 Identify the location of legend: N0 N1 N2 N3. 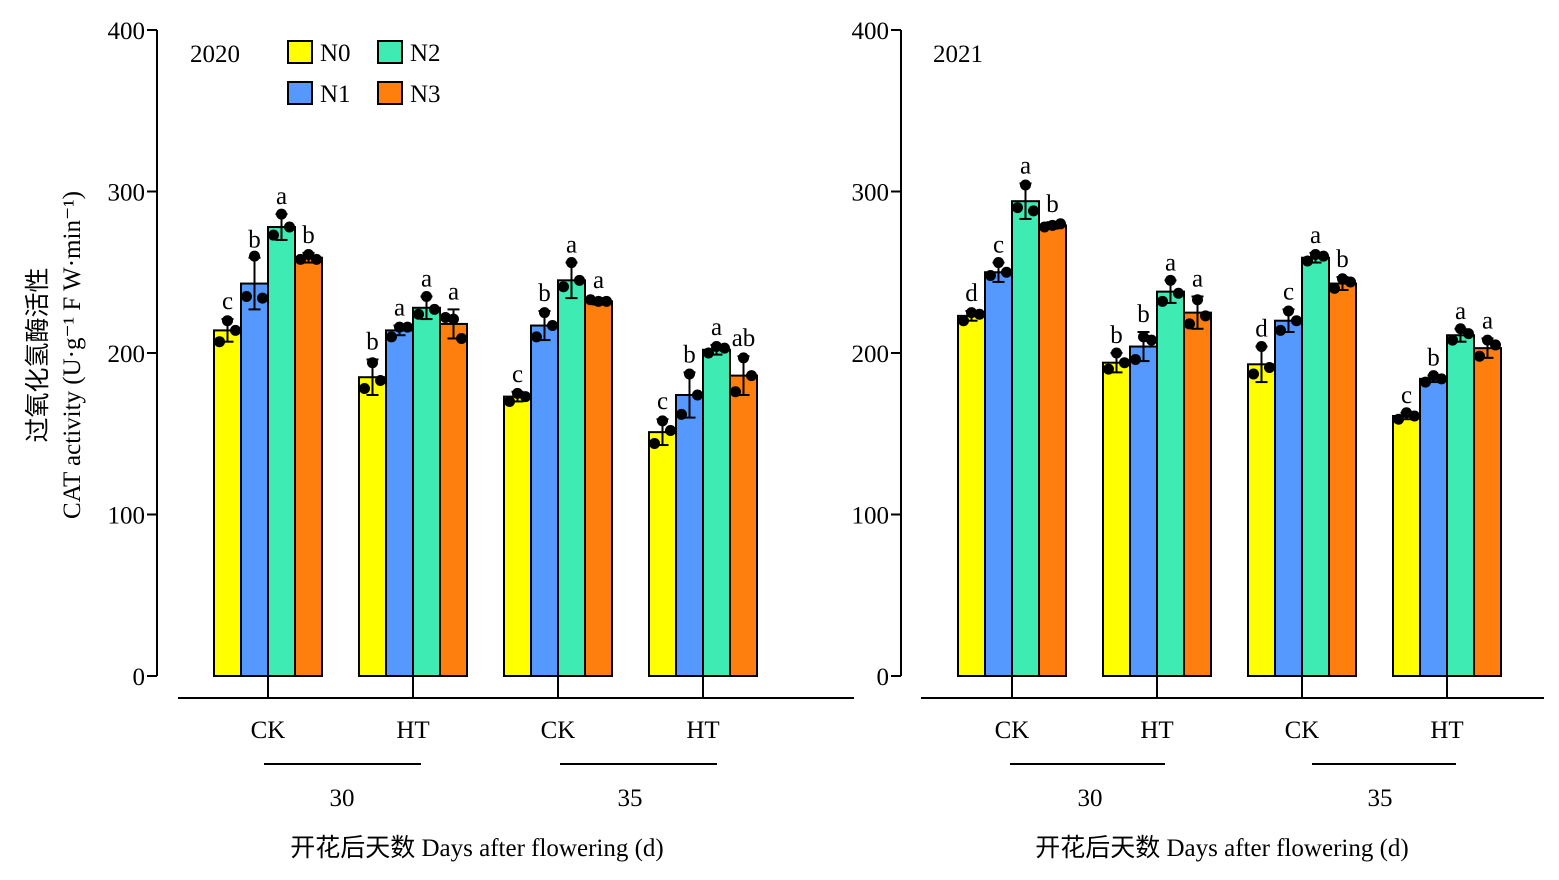
(364, 74).